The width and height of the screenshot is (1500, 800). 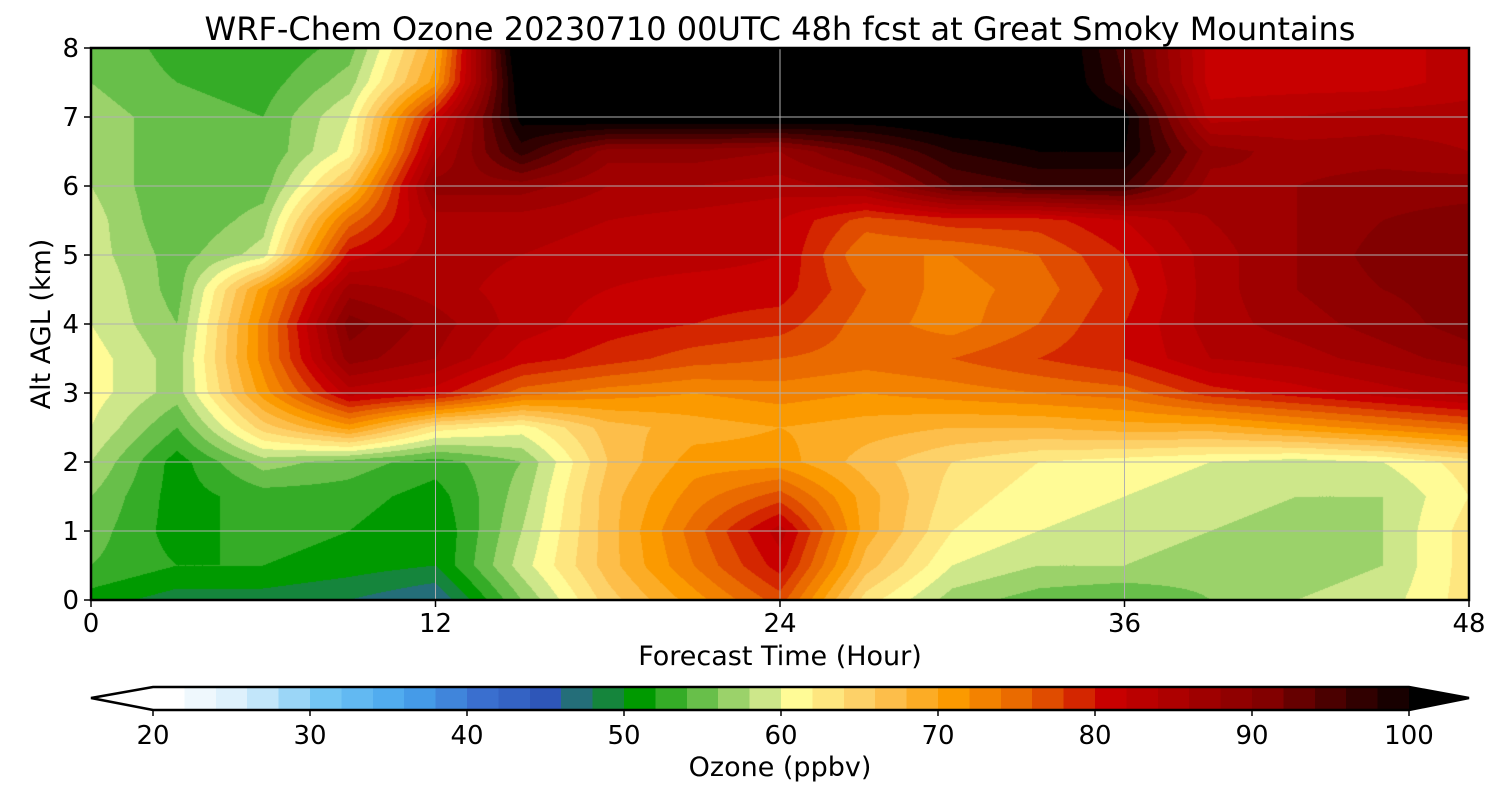 I want to click on x-tick-label: 12, so click(x=435, y=624).